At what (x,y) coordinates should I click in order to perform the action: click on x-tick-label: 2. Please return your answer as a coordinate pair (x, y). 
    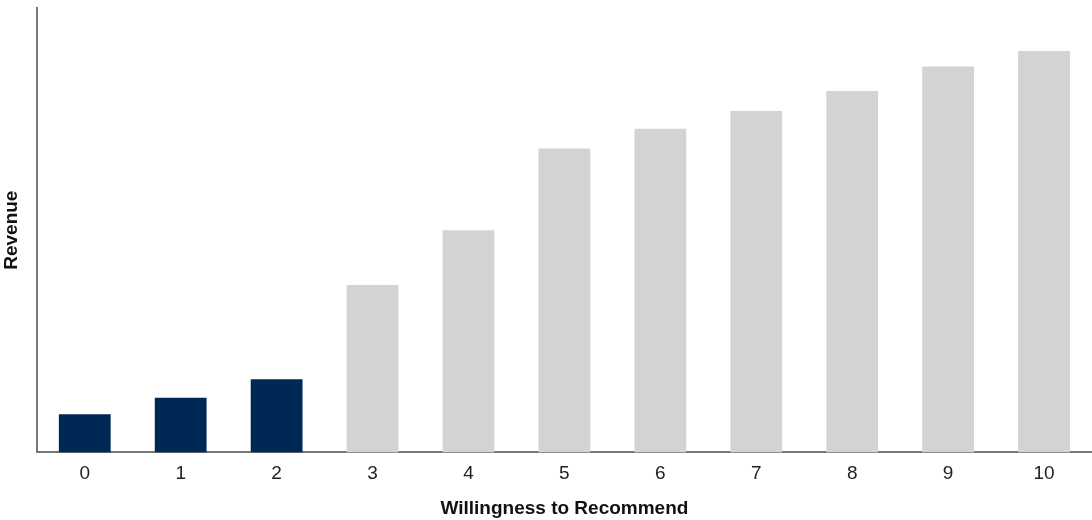
    Looking at the image, I should click on (276, 473).